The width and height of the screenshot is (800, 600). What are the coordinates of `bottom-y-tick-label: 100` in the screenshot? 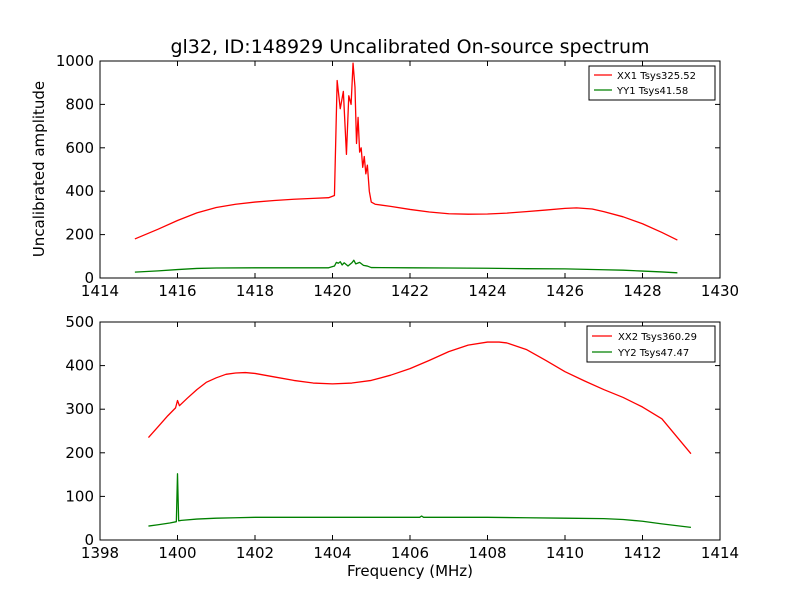 It's located at (79, 496).